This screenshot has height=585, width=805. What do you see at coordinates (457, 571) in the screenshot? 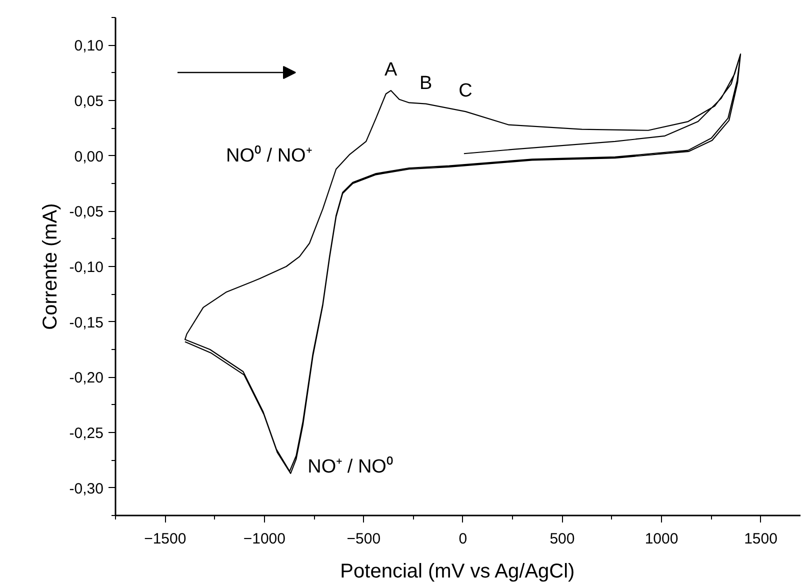
I see `x-axis-title: Potencial (mV vs Ag/AgCl)` at bounding box center [457, 571].